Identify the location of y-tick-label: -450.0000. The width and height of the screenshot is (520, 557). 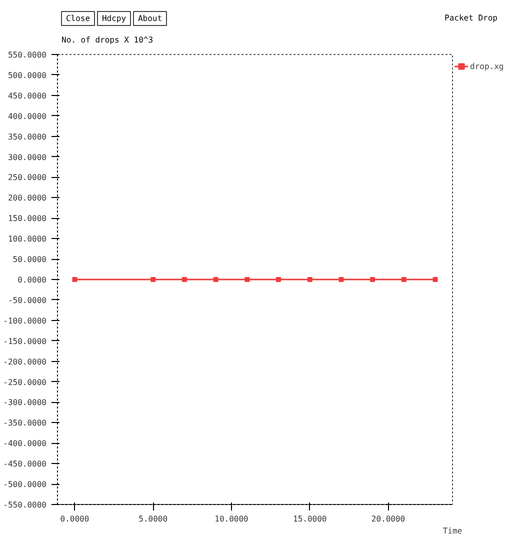
(25, 464).